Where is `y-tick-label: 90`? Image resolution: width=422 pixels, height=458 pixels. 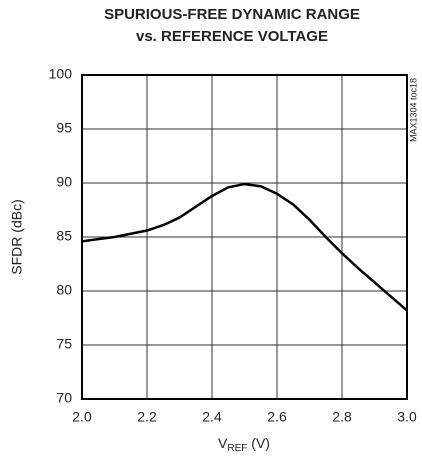
y-tick-label: 90 is located at coordinates (64, 182).